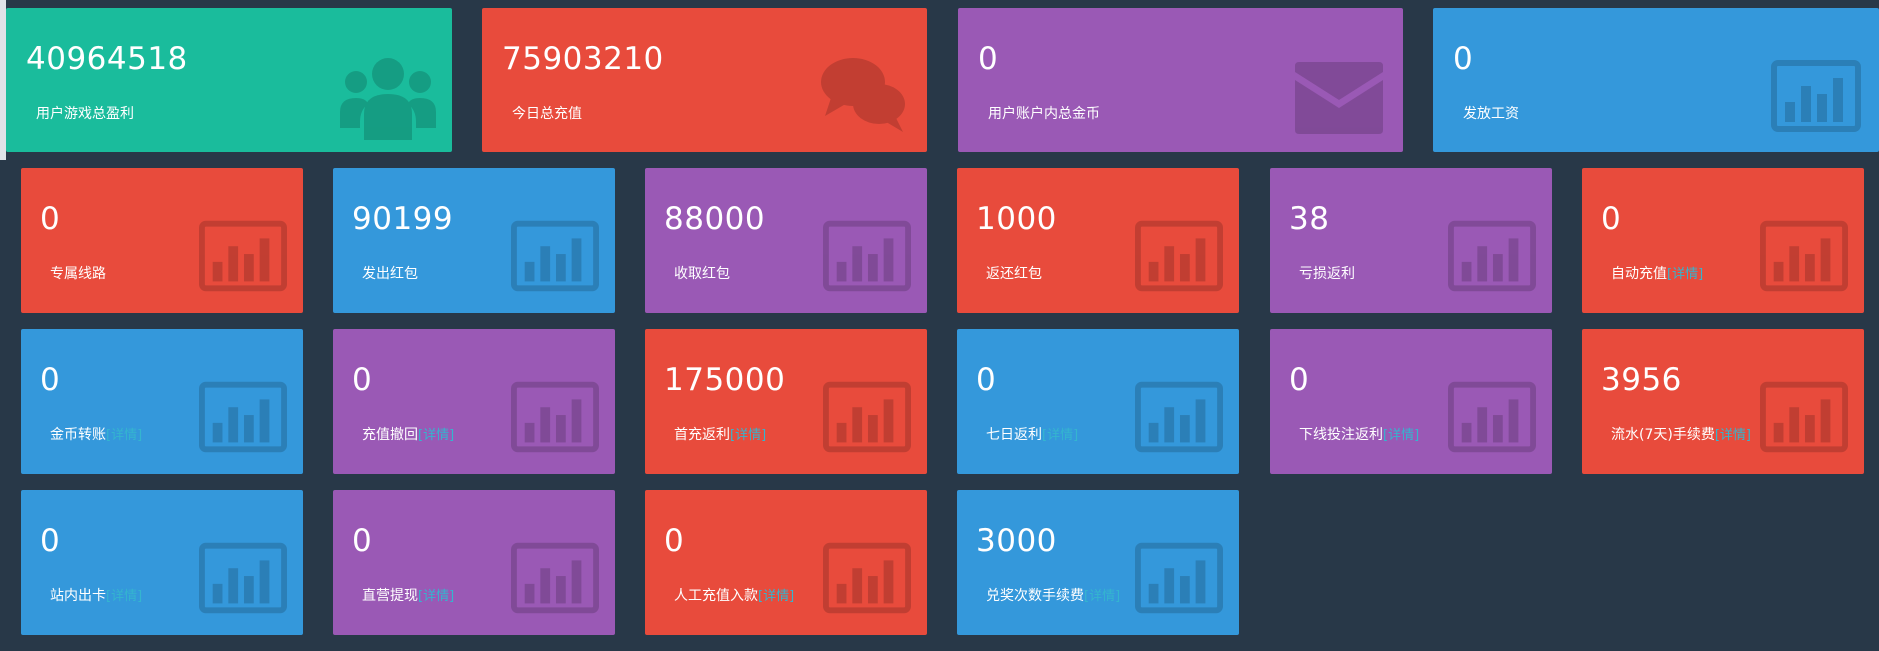 Image resolution: width=1879 pixels, height=651 pixels. What do you see at coordinates (725, 380) in the screenshot?
I see `stat-value: 175000` at bounding box center [725, 380].